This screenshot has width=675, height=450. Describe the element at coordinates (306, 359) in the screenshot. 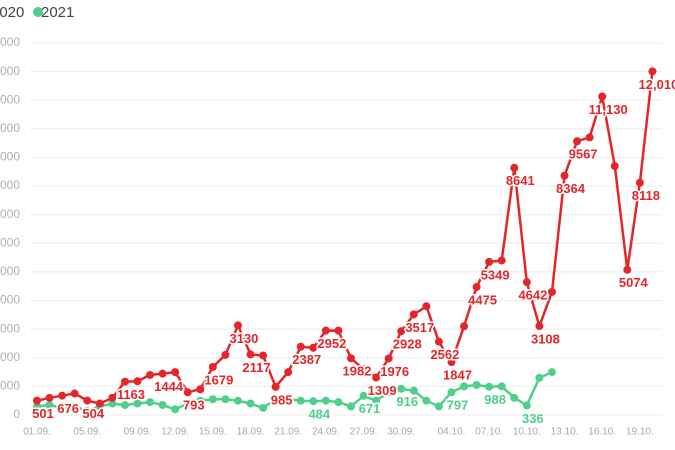

I see `data-label: 2387` at that location.